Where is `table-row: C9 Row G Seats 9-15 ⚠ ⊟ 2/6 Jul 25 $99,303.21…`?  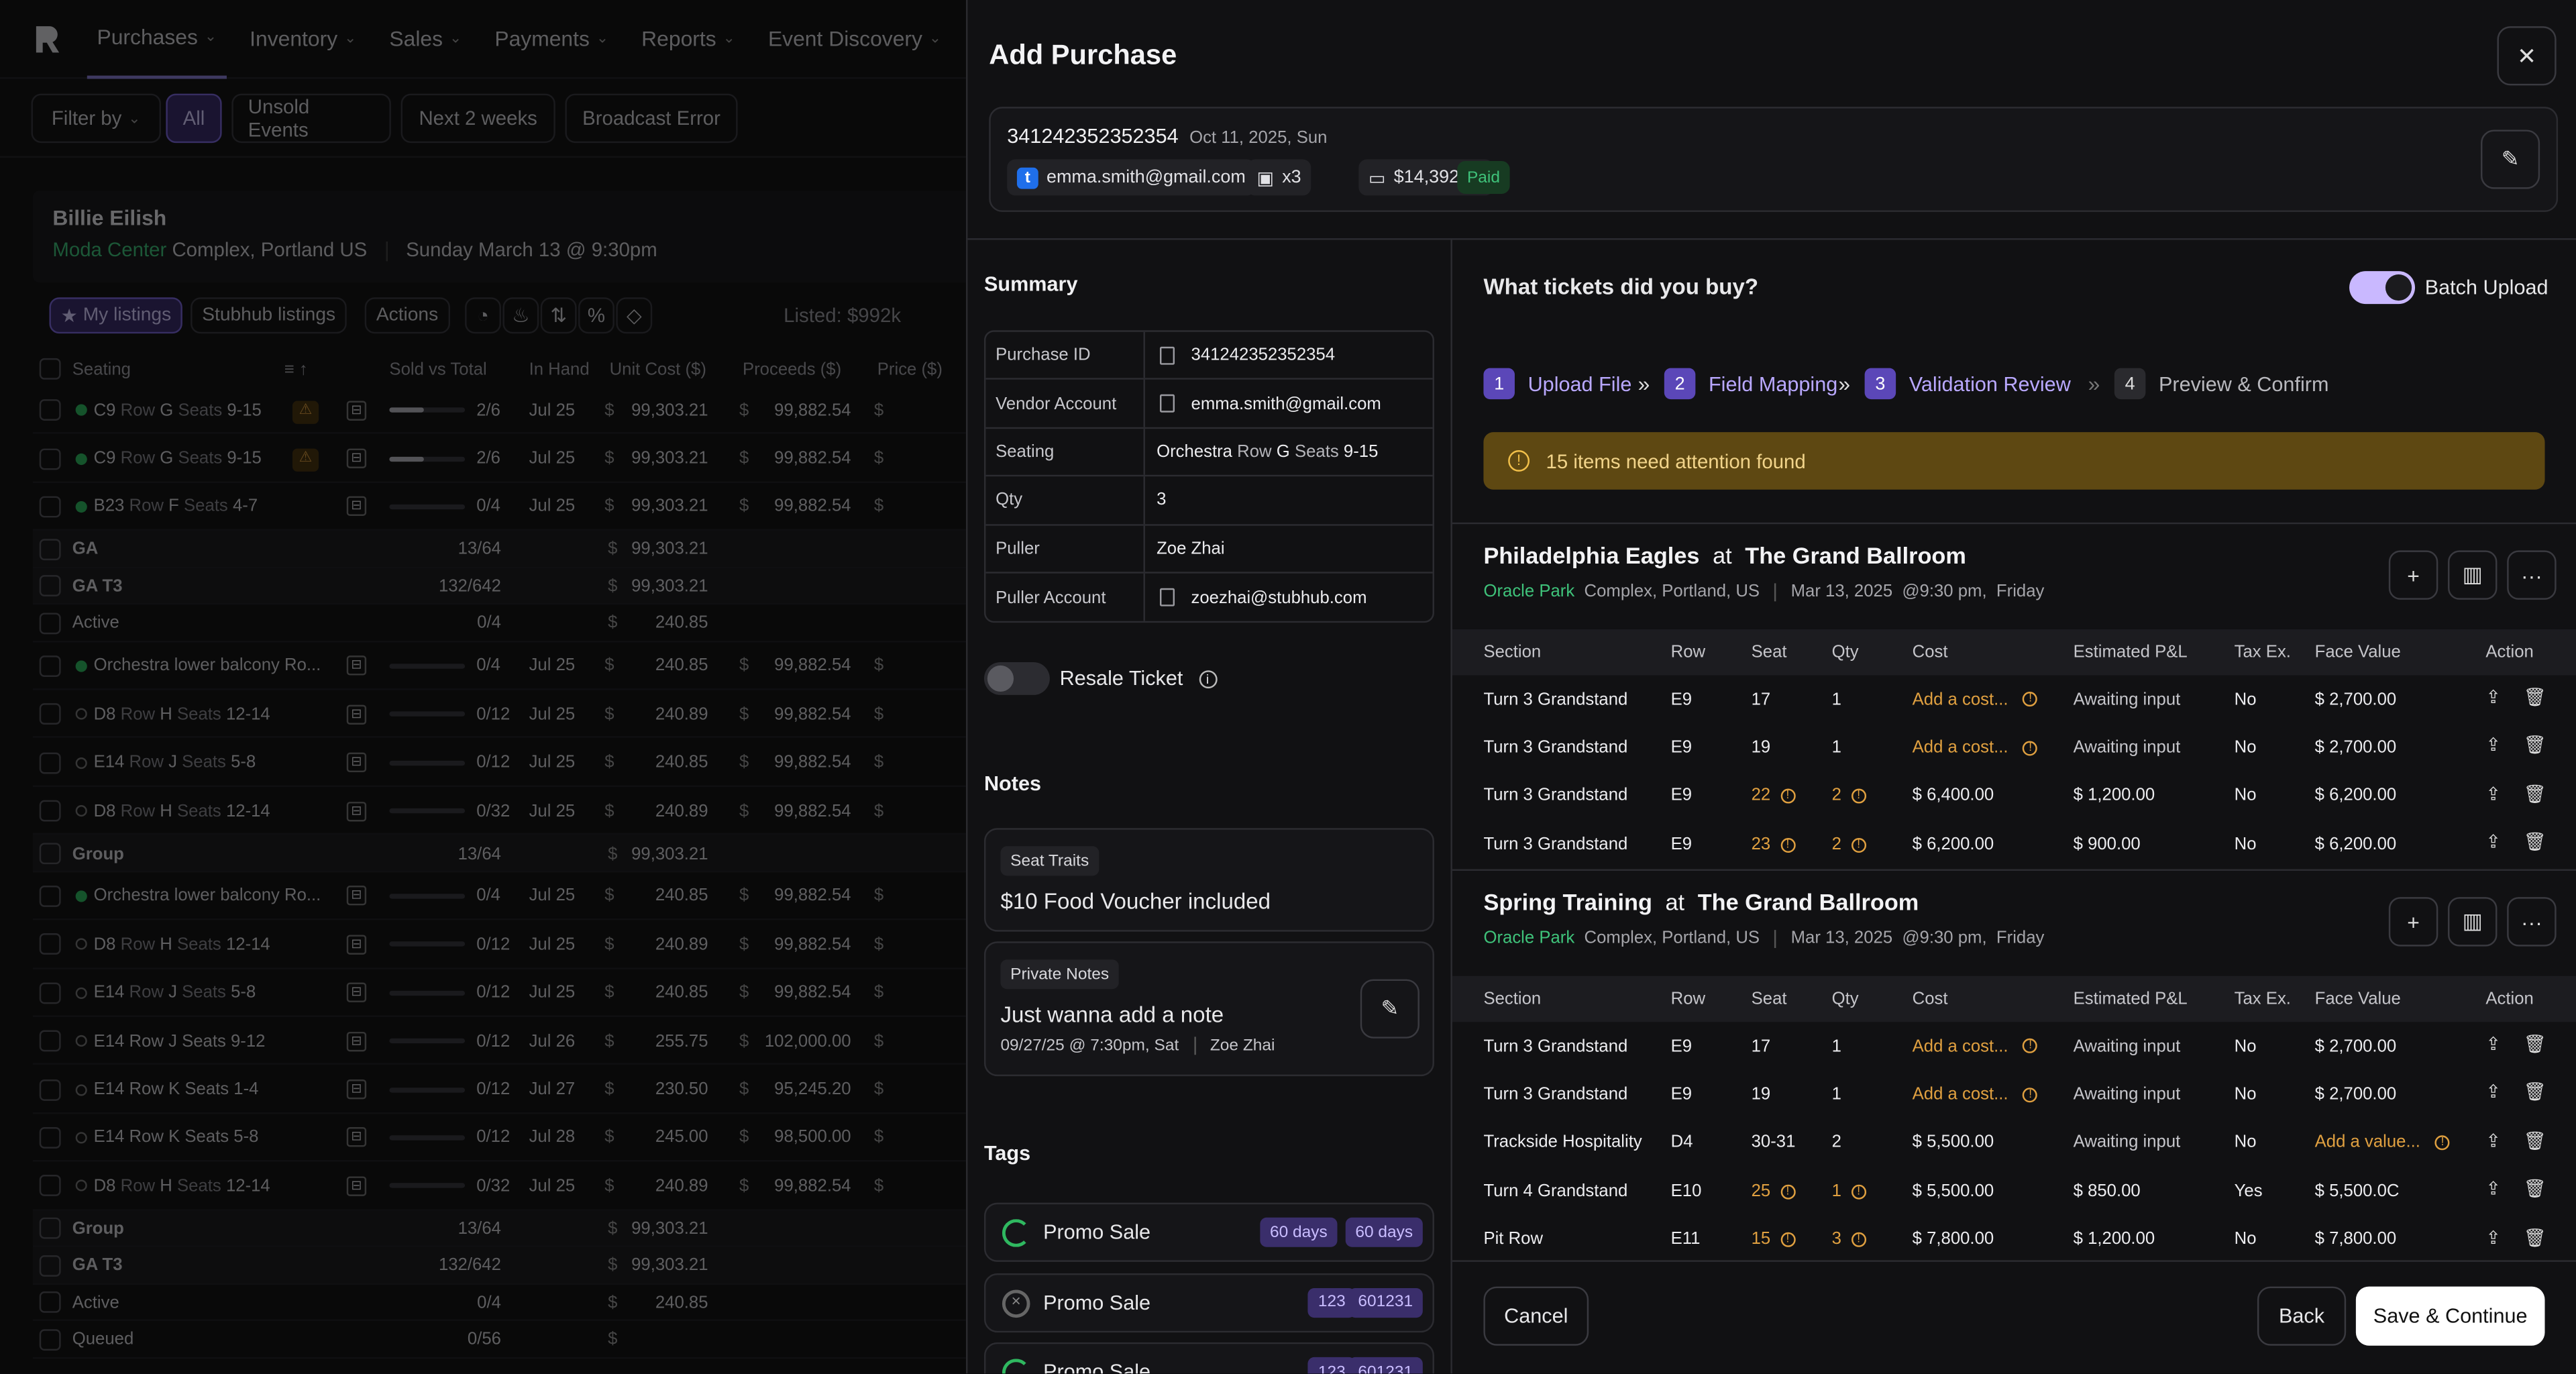 table-row: C9 Row G Seats 9-15 ⚠ ⊟ 2/6 Jul 25 $99,303.21… is located at coordinates (499, 411).